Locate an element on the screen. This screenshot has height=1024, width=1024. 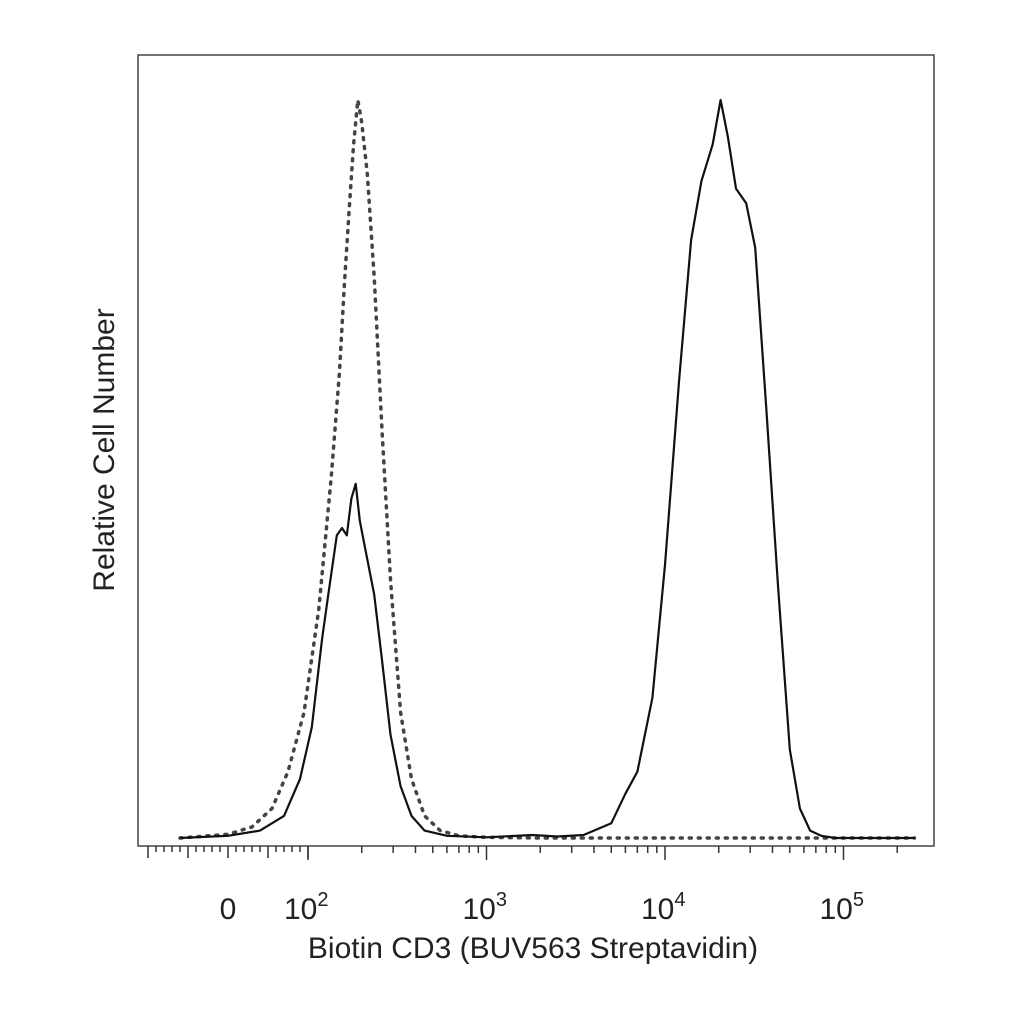
x-axis-tick-labels: 0 10² 10³ 10⁴ 10⁵ is located at coordinates (542, 907).